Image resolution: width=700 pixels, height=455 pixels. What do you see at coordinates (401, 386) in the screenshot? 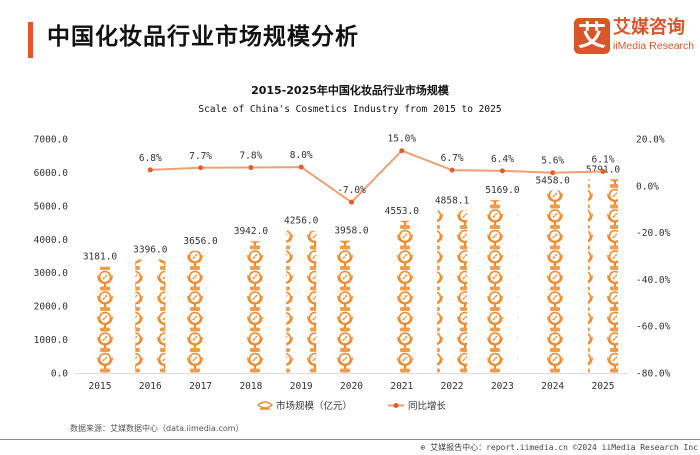
I see `x-tick-label: 2021` at bounding box center [401, 386].